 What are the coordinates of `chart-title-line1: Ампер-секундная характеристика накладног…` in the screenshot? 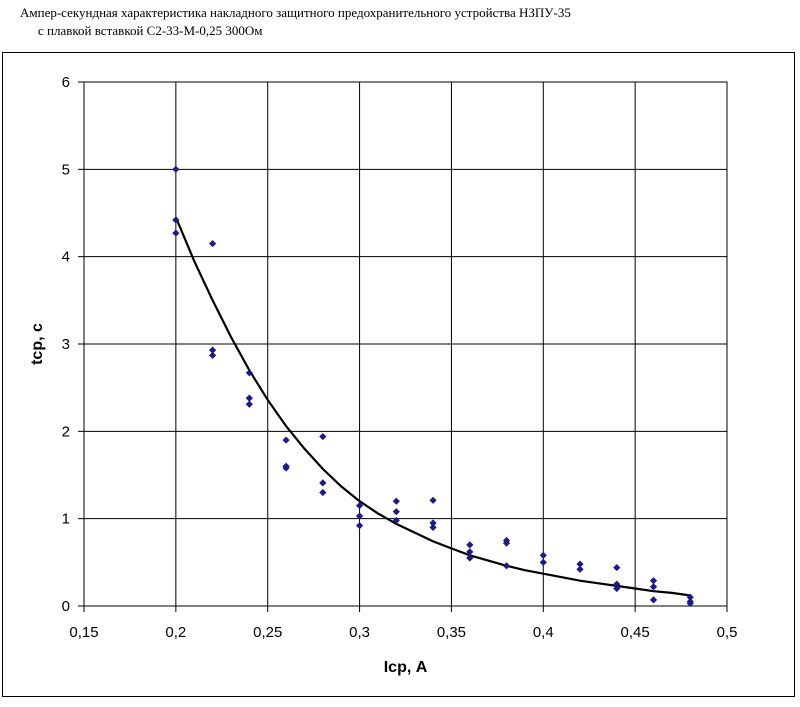 It's located at (295, 12).